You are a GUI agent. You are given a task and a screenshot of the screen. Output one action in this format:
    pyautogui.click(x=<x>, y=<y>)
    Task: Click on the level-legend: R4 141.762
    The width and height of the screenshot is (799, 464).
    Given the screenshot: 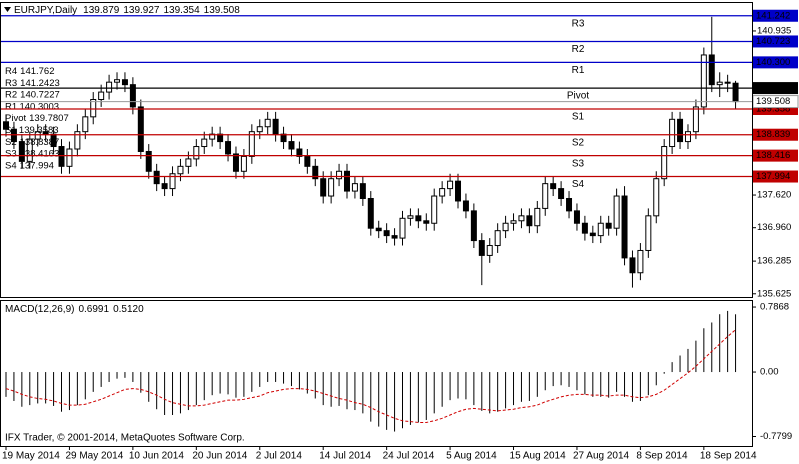 What is the action you would take?
    pyautogui.click(x=30, y=71)
    